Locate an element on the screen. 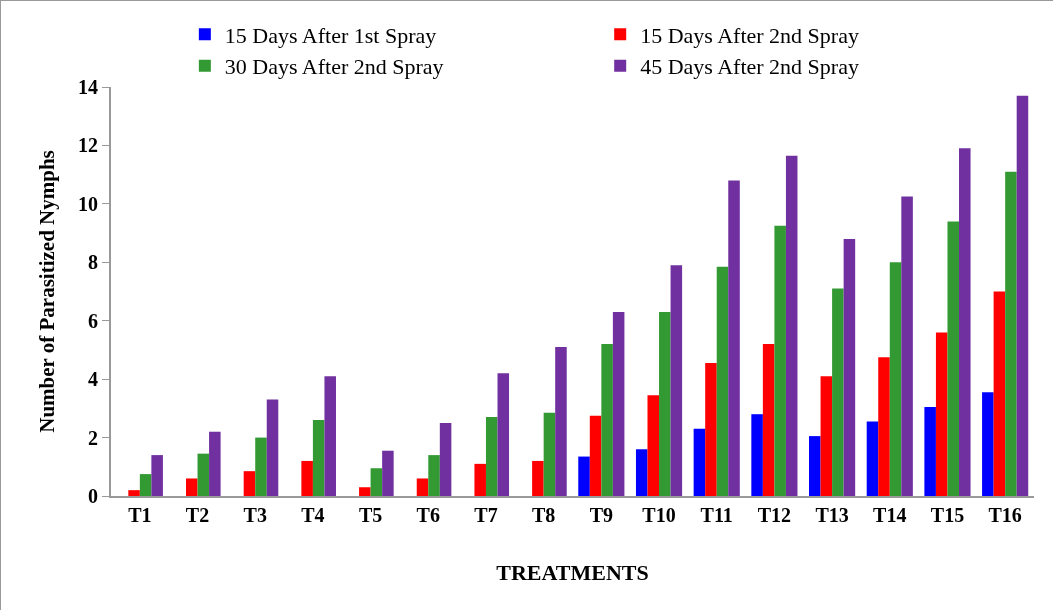 The width and height of the screenshot is (1053, 610). x-tick-label: T14 is located at coordinates (890, 515).